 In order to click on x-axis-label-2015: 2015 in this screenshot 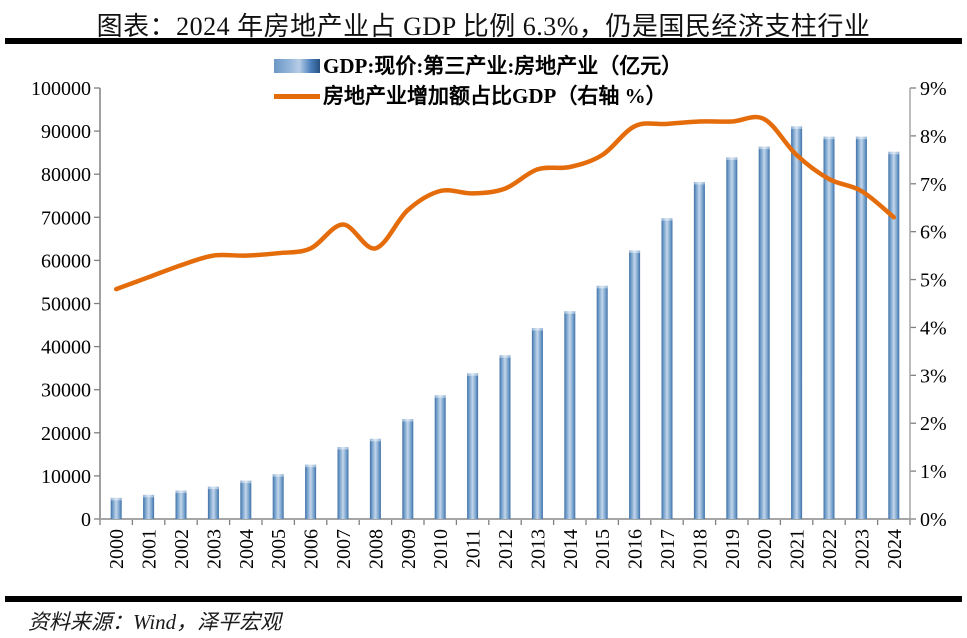, I will do `click(603, 549)`.